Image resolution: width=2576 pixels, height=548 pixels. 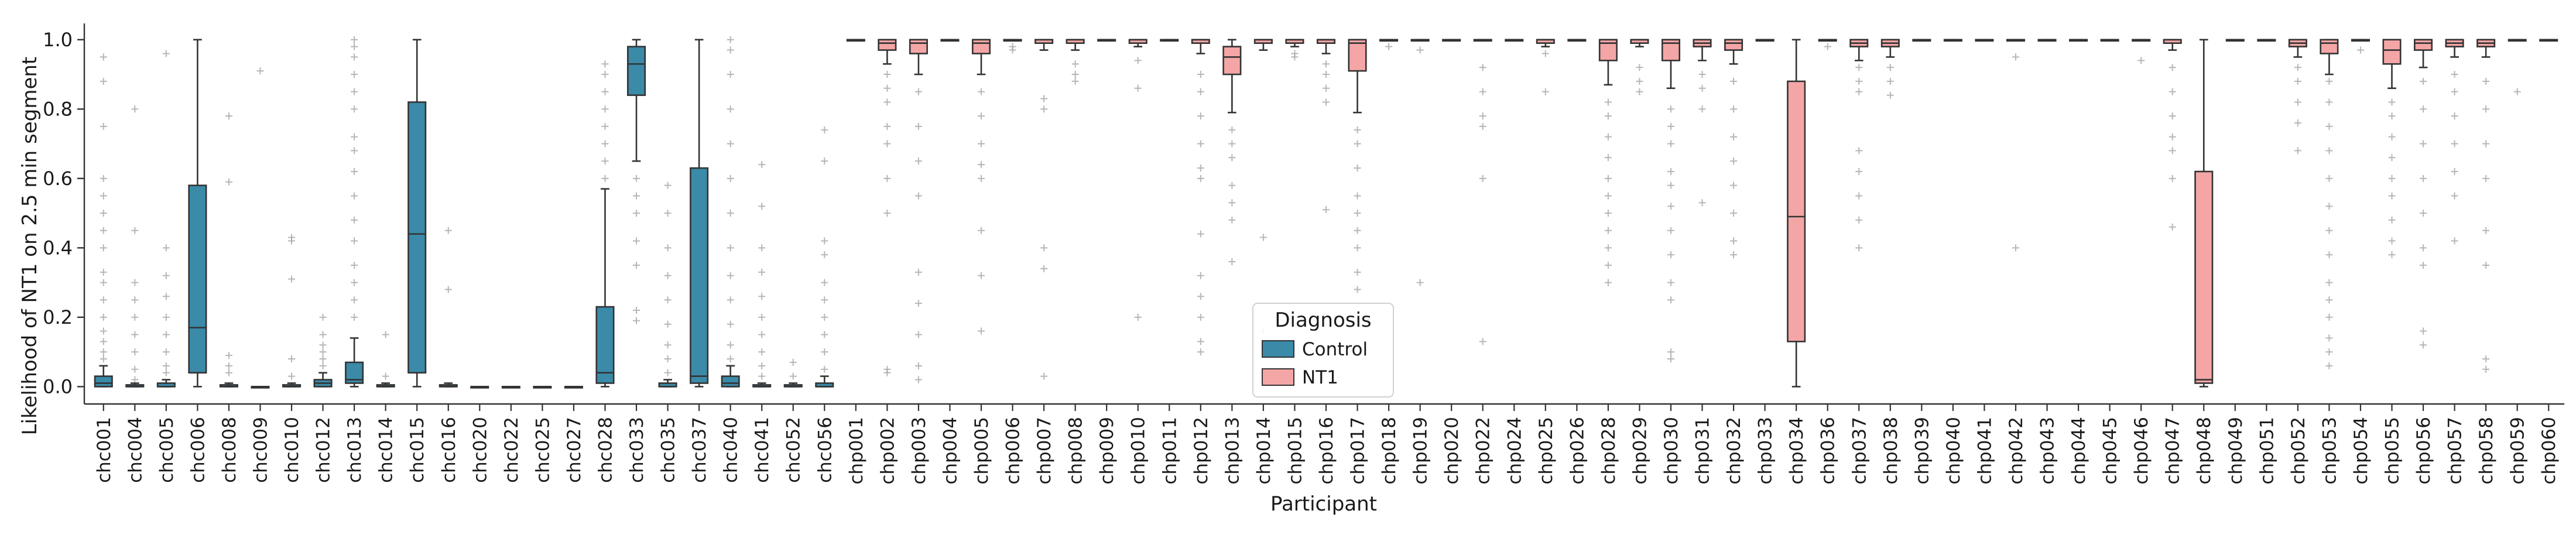 What do you see at coordinates (2329, 451) in the screenshot?
I see `x-tick-label: chp053` at bounding box center [2329, 451].